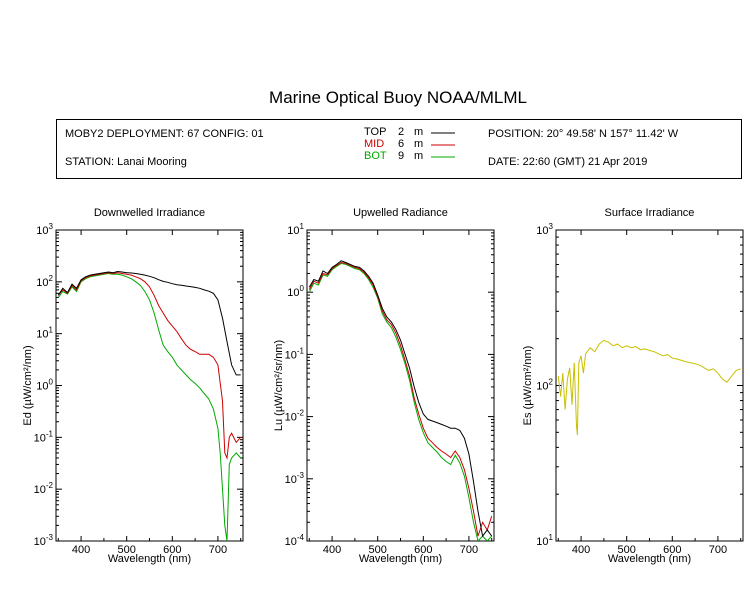 The image size is (750, 600). Describe the element at coordinates (419, 156) in the screenshot. I see `legend-bot-unit: m` at that location.